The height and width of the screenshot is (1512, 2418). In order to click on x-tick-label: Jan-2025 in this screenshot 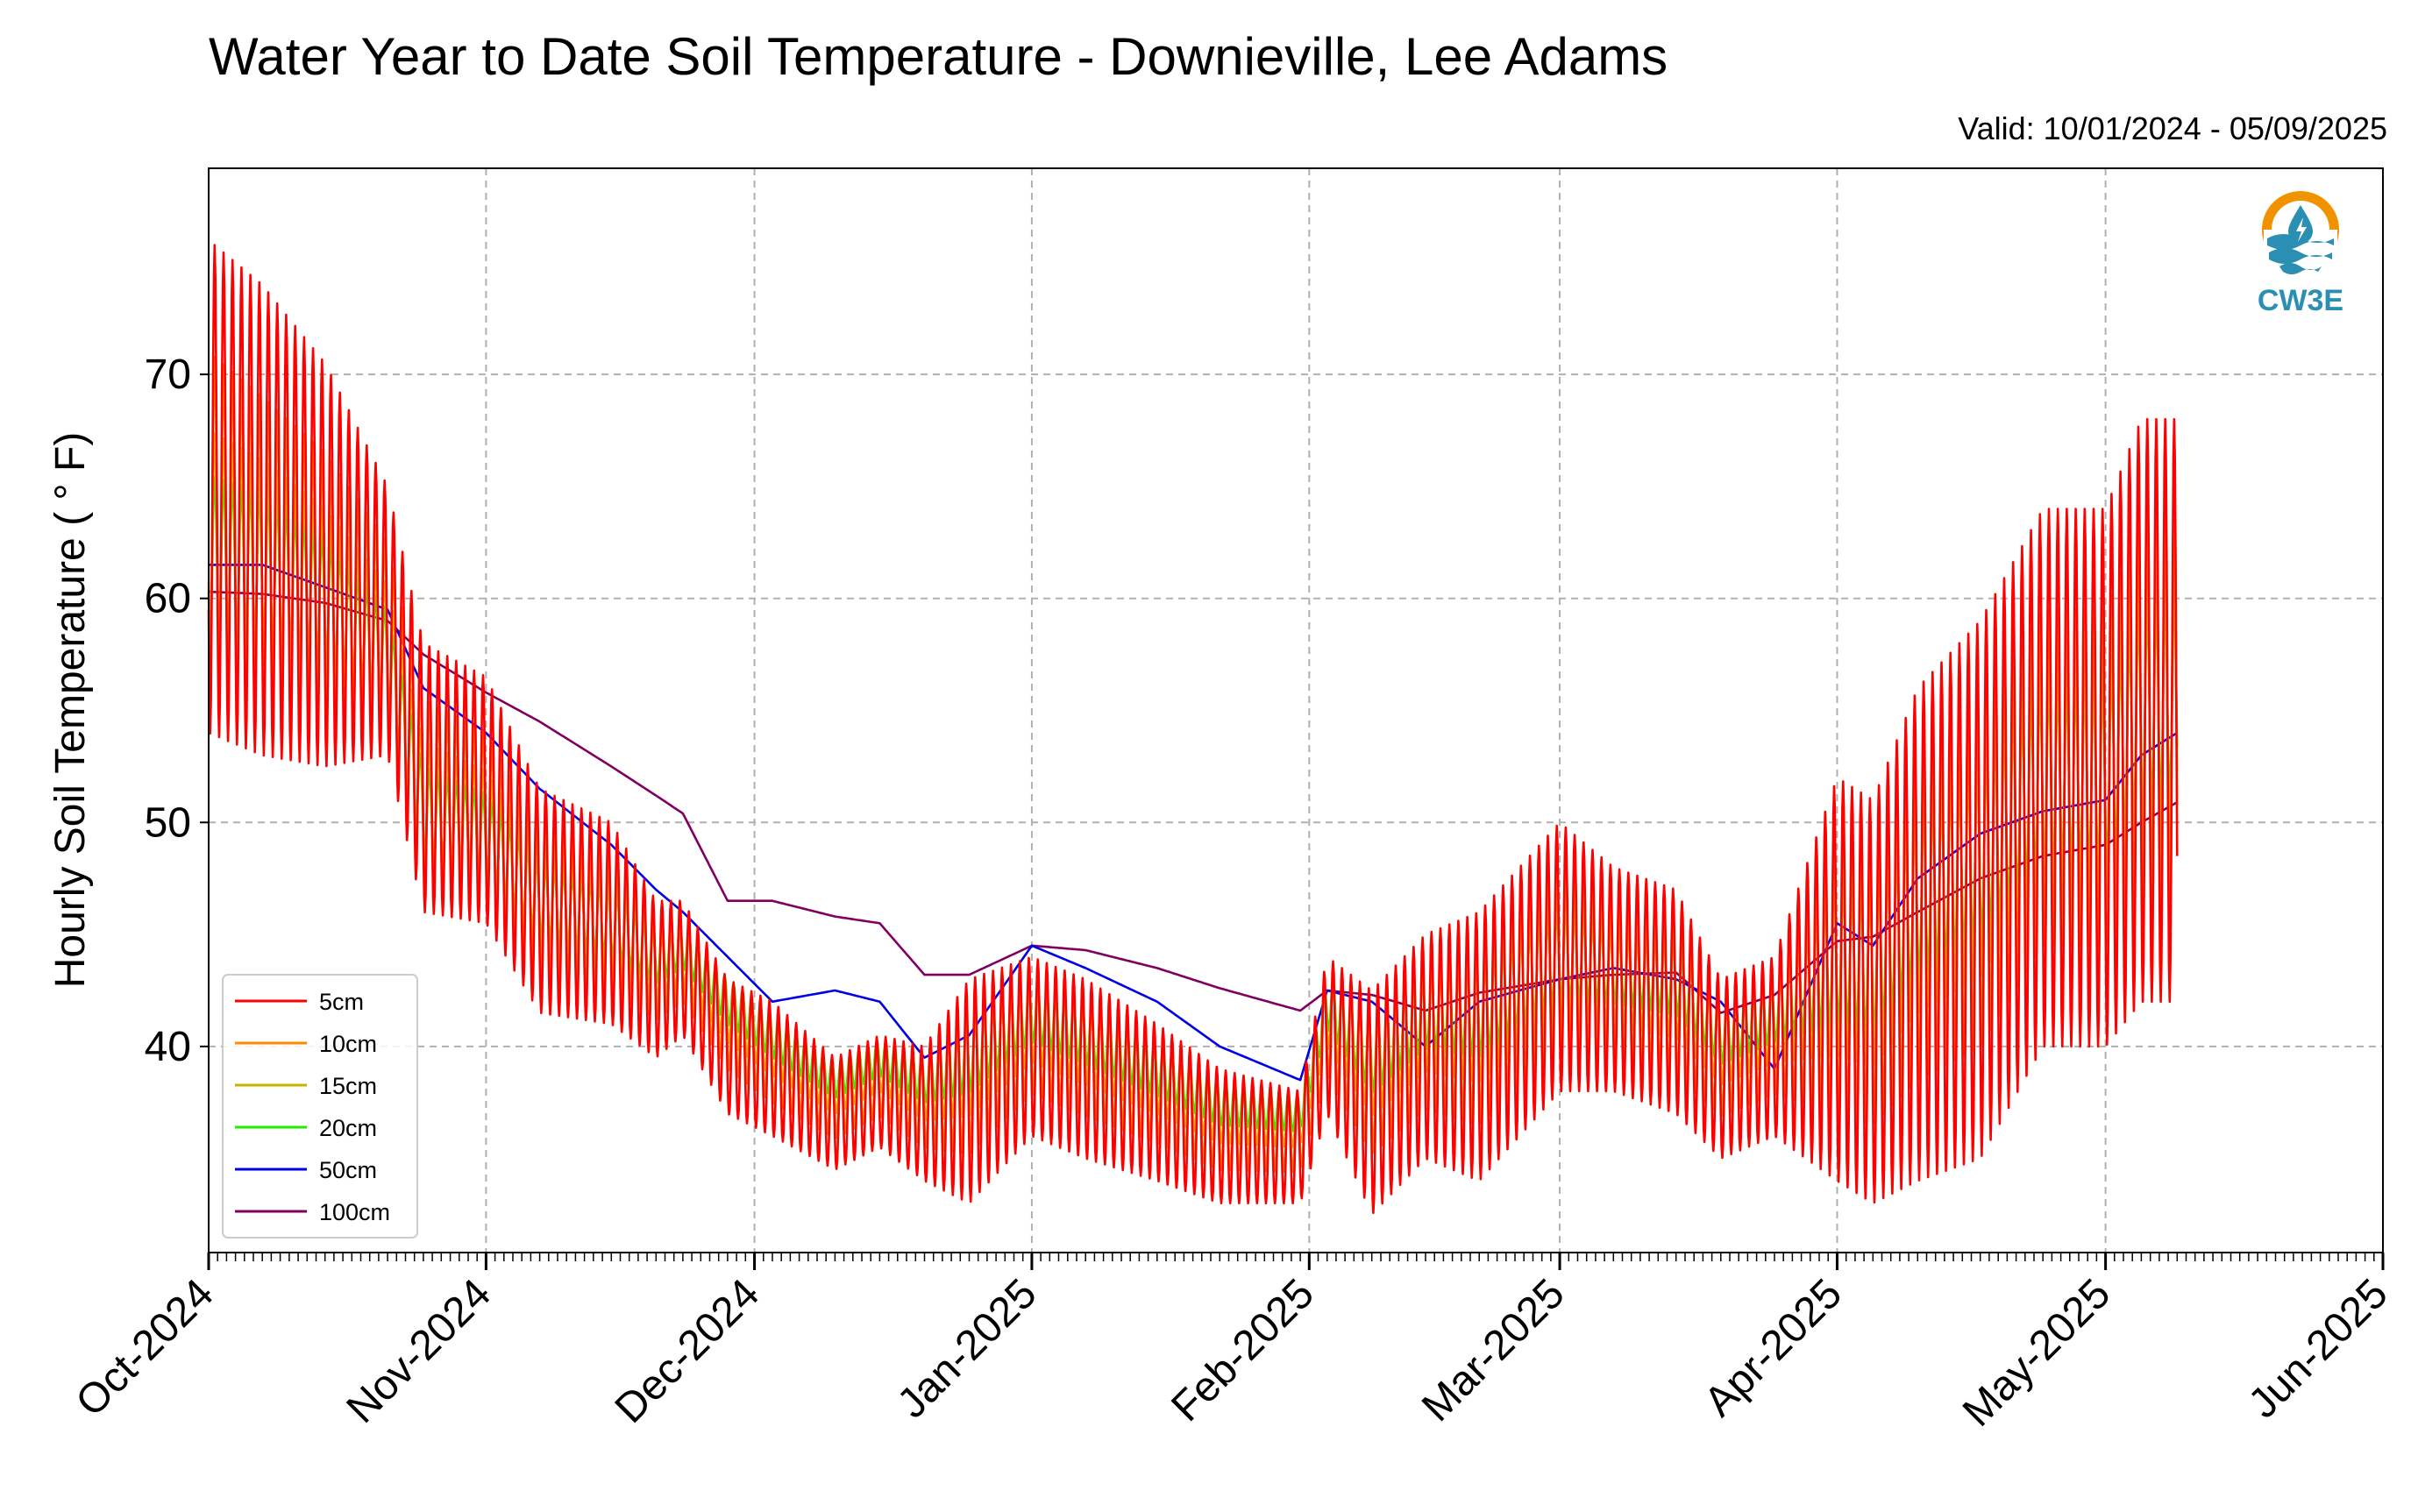, I will do `click(967, 1348)`.